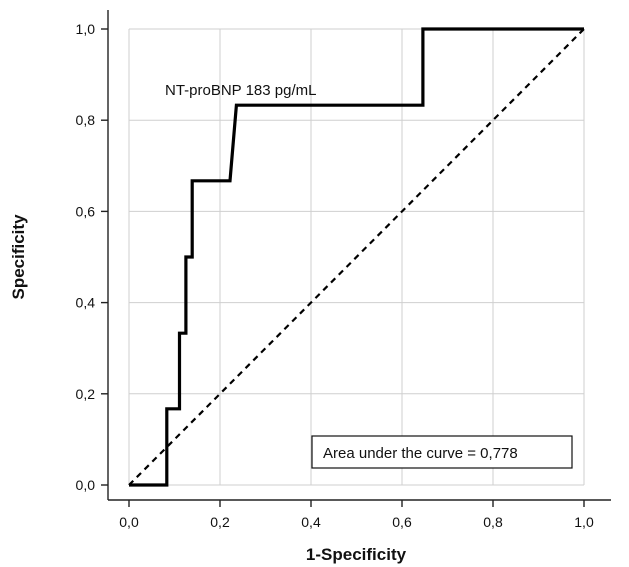  Describe the element at coordinates (86, 257) in the screenshot. I see `y-tick-labels: 0,0 0,2 0,4 0,6 0,8 1,0` at that location.